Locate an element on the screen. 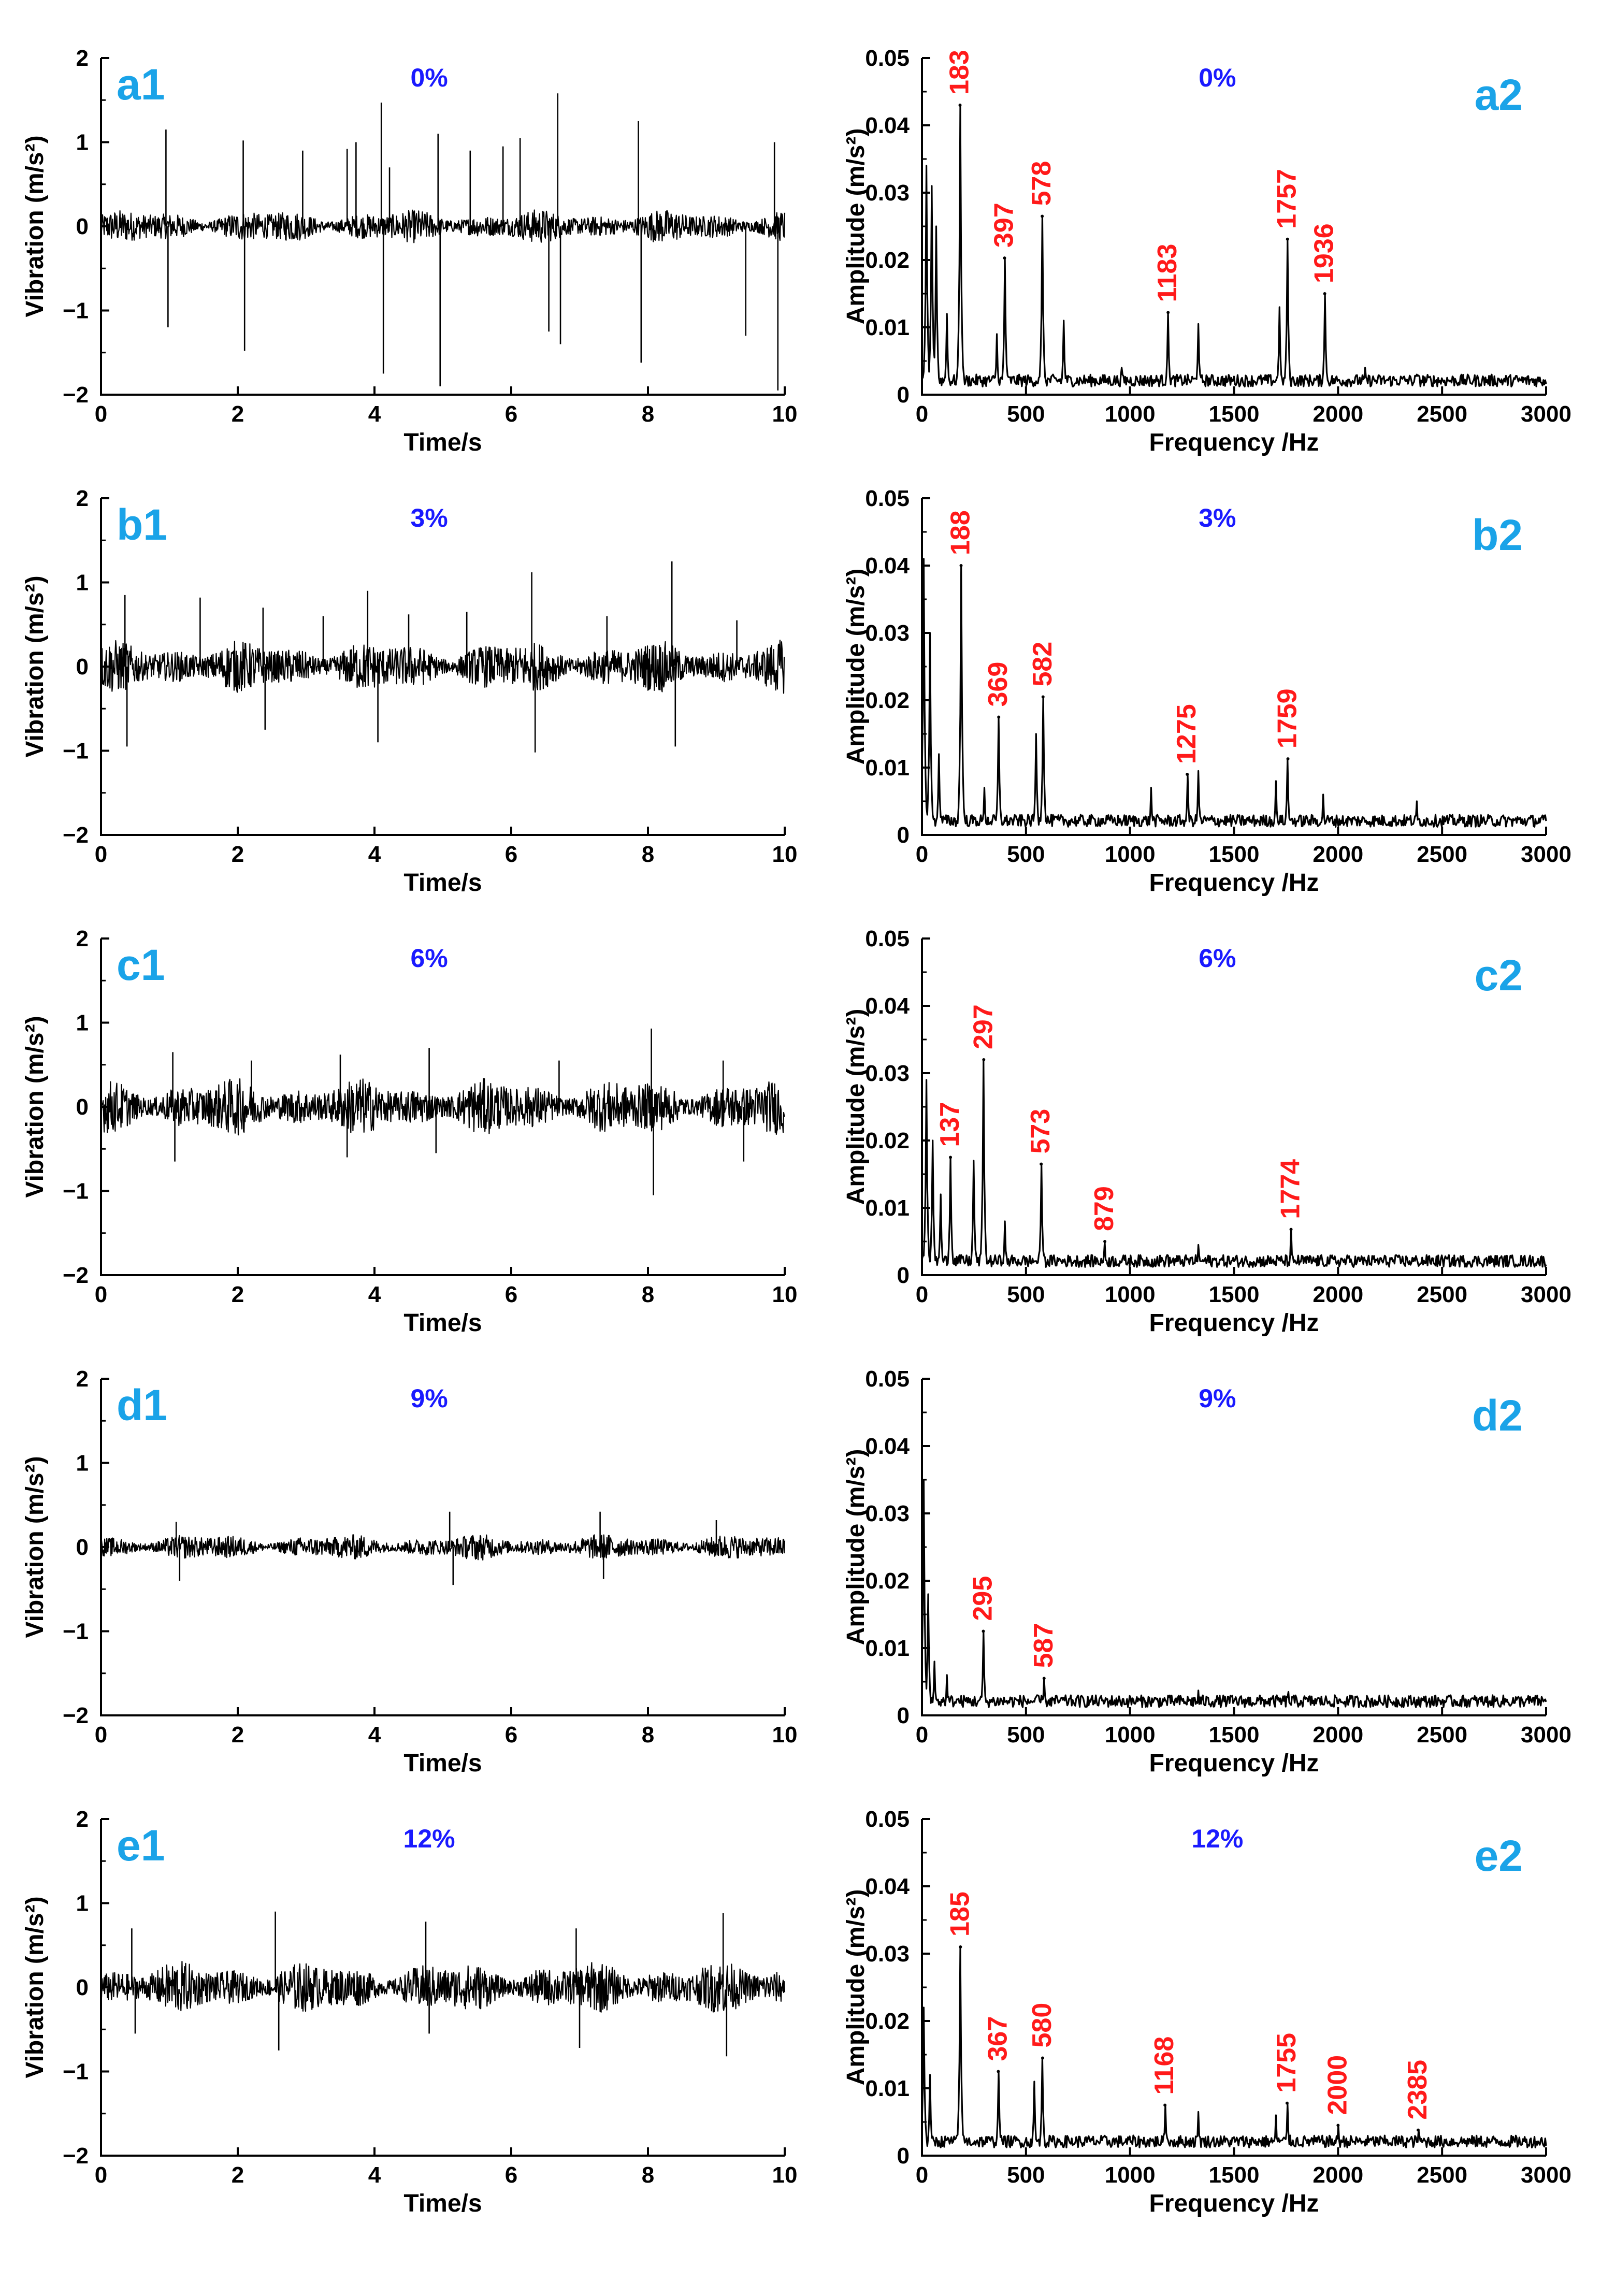  peak-label: 2385 is located at coordinates (1418, 2090).